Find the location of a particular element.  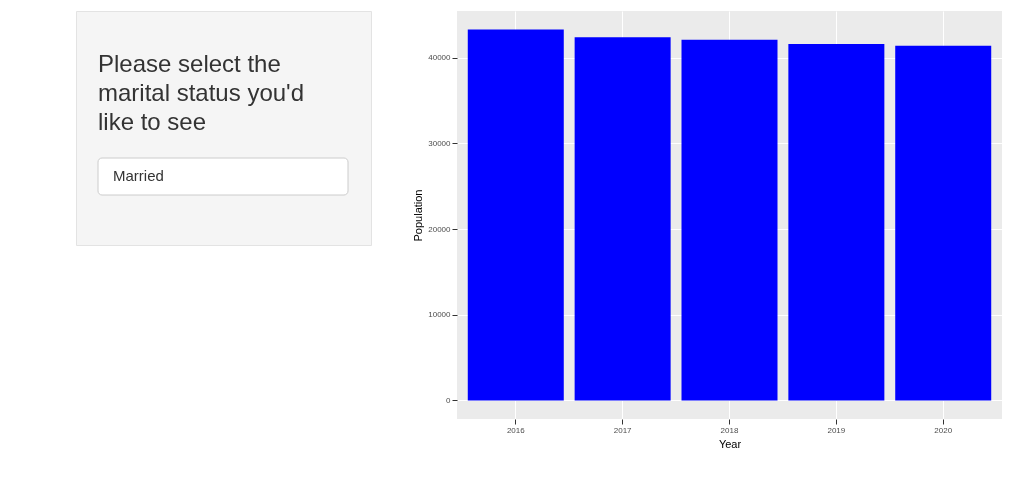

y-axis-title: Population is located at coordinates (418, 215).